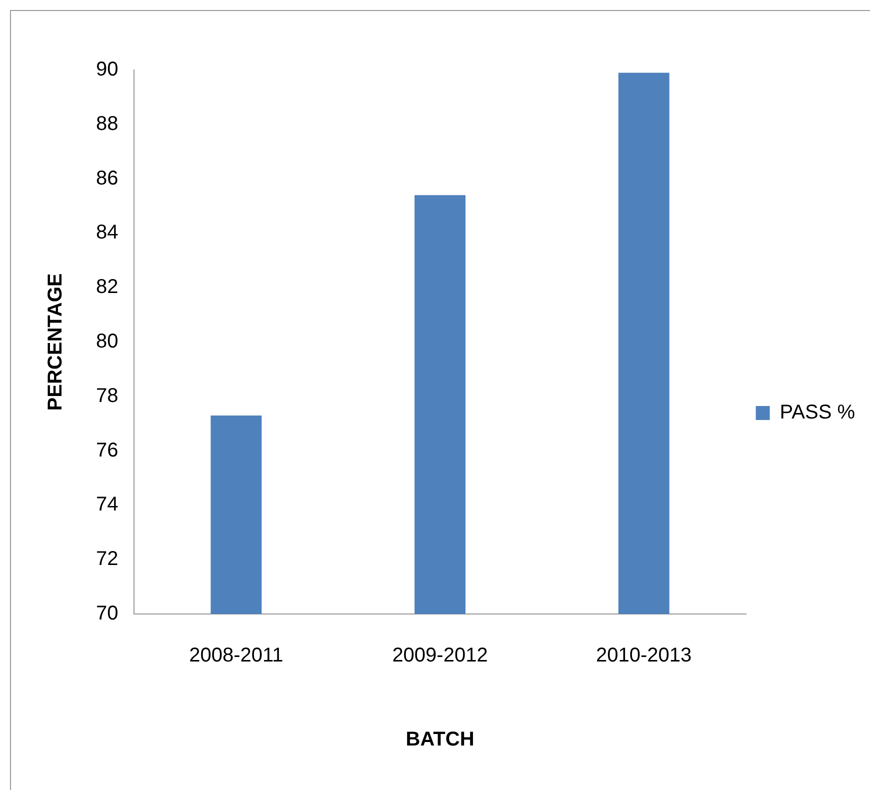 Image resolution: width=875 pixels, height=796 pixels. I want to click on x-tick-label: 2010-2013, so click(644, 655).